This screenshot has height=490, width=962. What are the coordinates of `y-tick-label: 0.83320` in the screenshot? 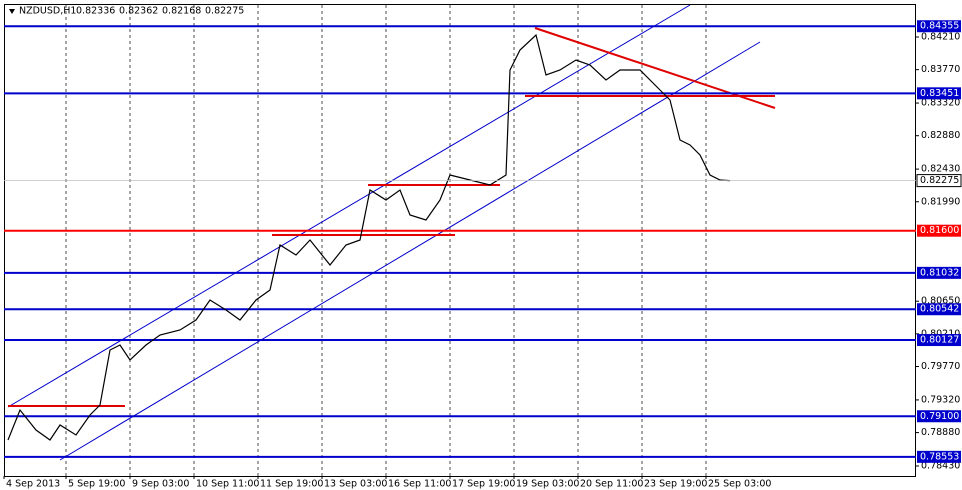 It's located at (940, 103).